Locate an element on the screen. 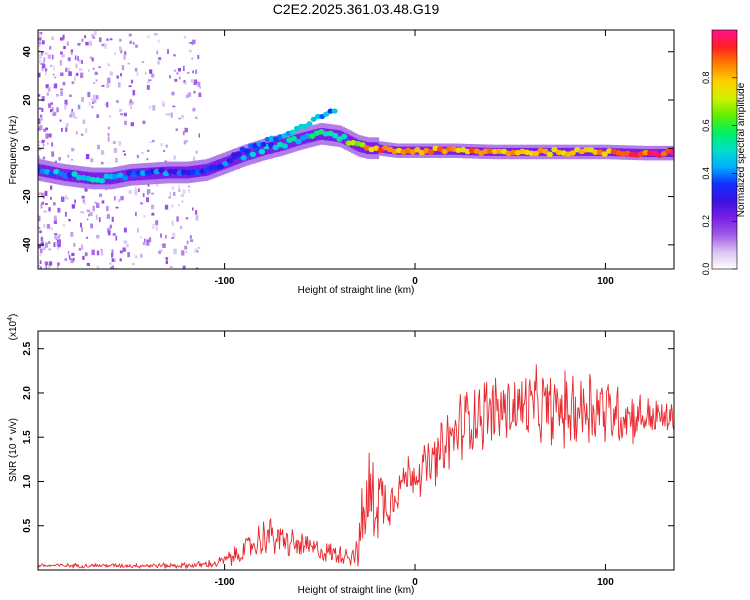  snr-ytick-label: 0.5 is located at coordinates (27, 525).